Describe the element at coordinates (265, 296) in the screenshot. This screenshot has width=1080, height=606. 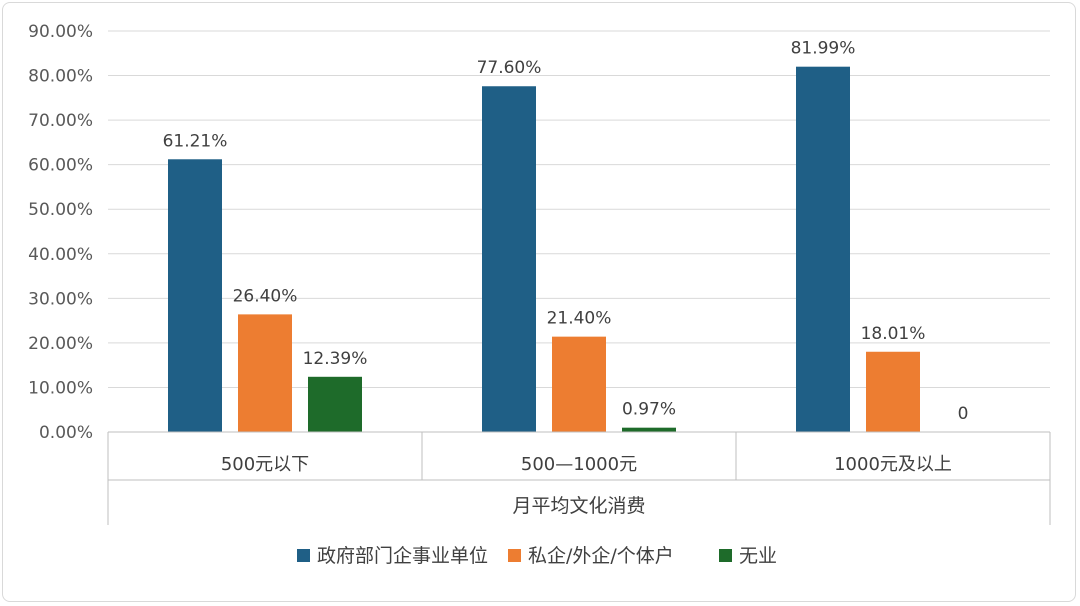
I see `data-label: 26.40%` at that location.